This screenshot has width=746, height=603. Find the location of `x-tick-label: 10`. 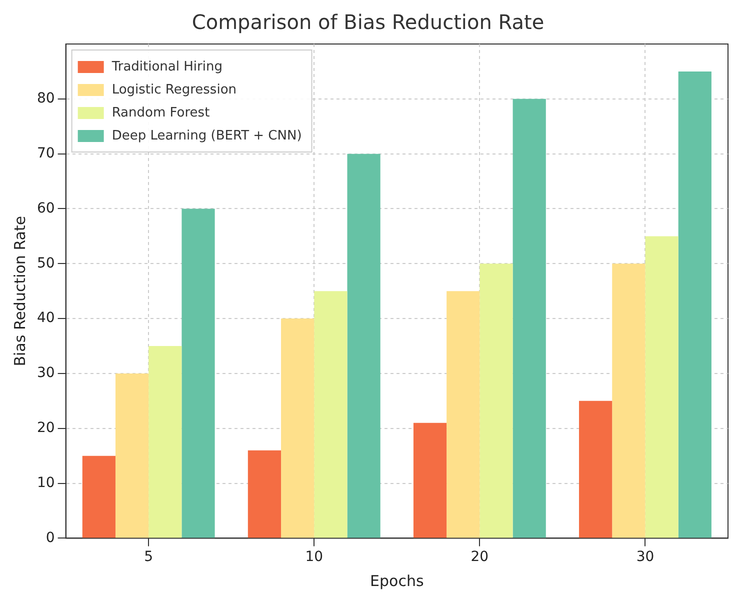

x-tick-label: 10 is located at coordinates (314, 557).